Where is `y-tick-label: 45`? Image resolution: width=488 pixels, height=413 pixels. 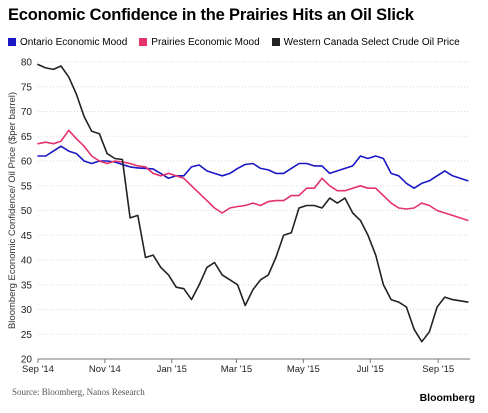
y-tick-label: 45 is located at coordinates (27, 236).